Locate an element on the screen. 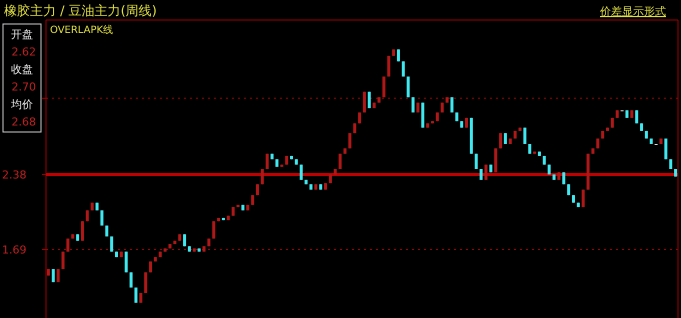 This screenshot has height=318, width=681. annotation: OVERLAPK线 is located at coordinates (82, 30).